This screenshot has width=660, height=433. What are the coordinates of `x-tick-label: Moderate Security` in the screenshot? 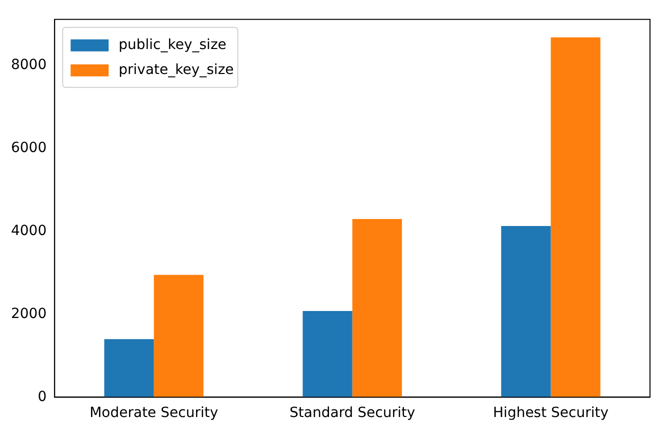 It's located at (154, 413).